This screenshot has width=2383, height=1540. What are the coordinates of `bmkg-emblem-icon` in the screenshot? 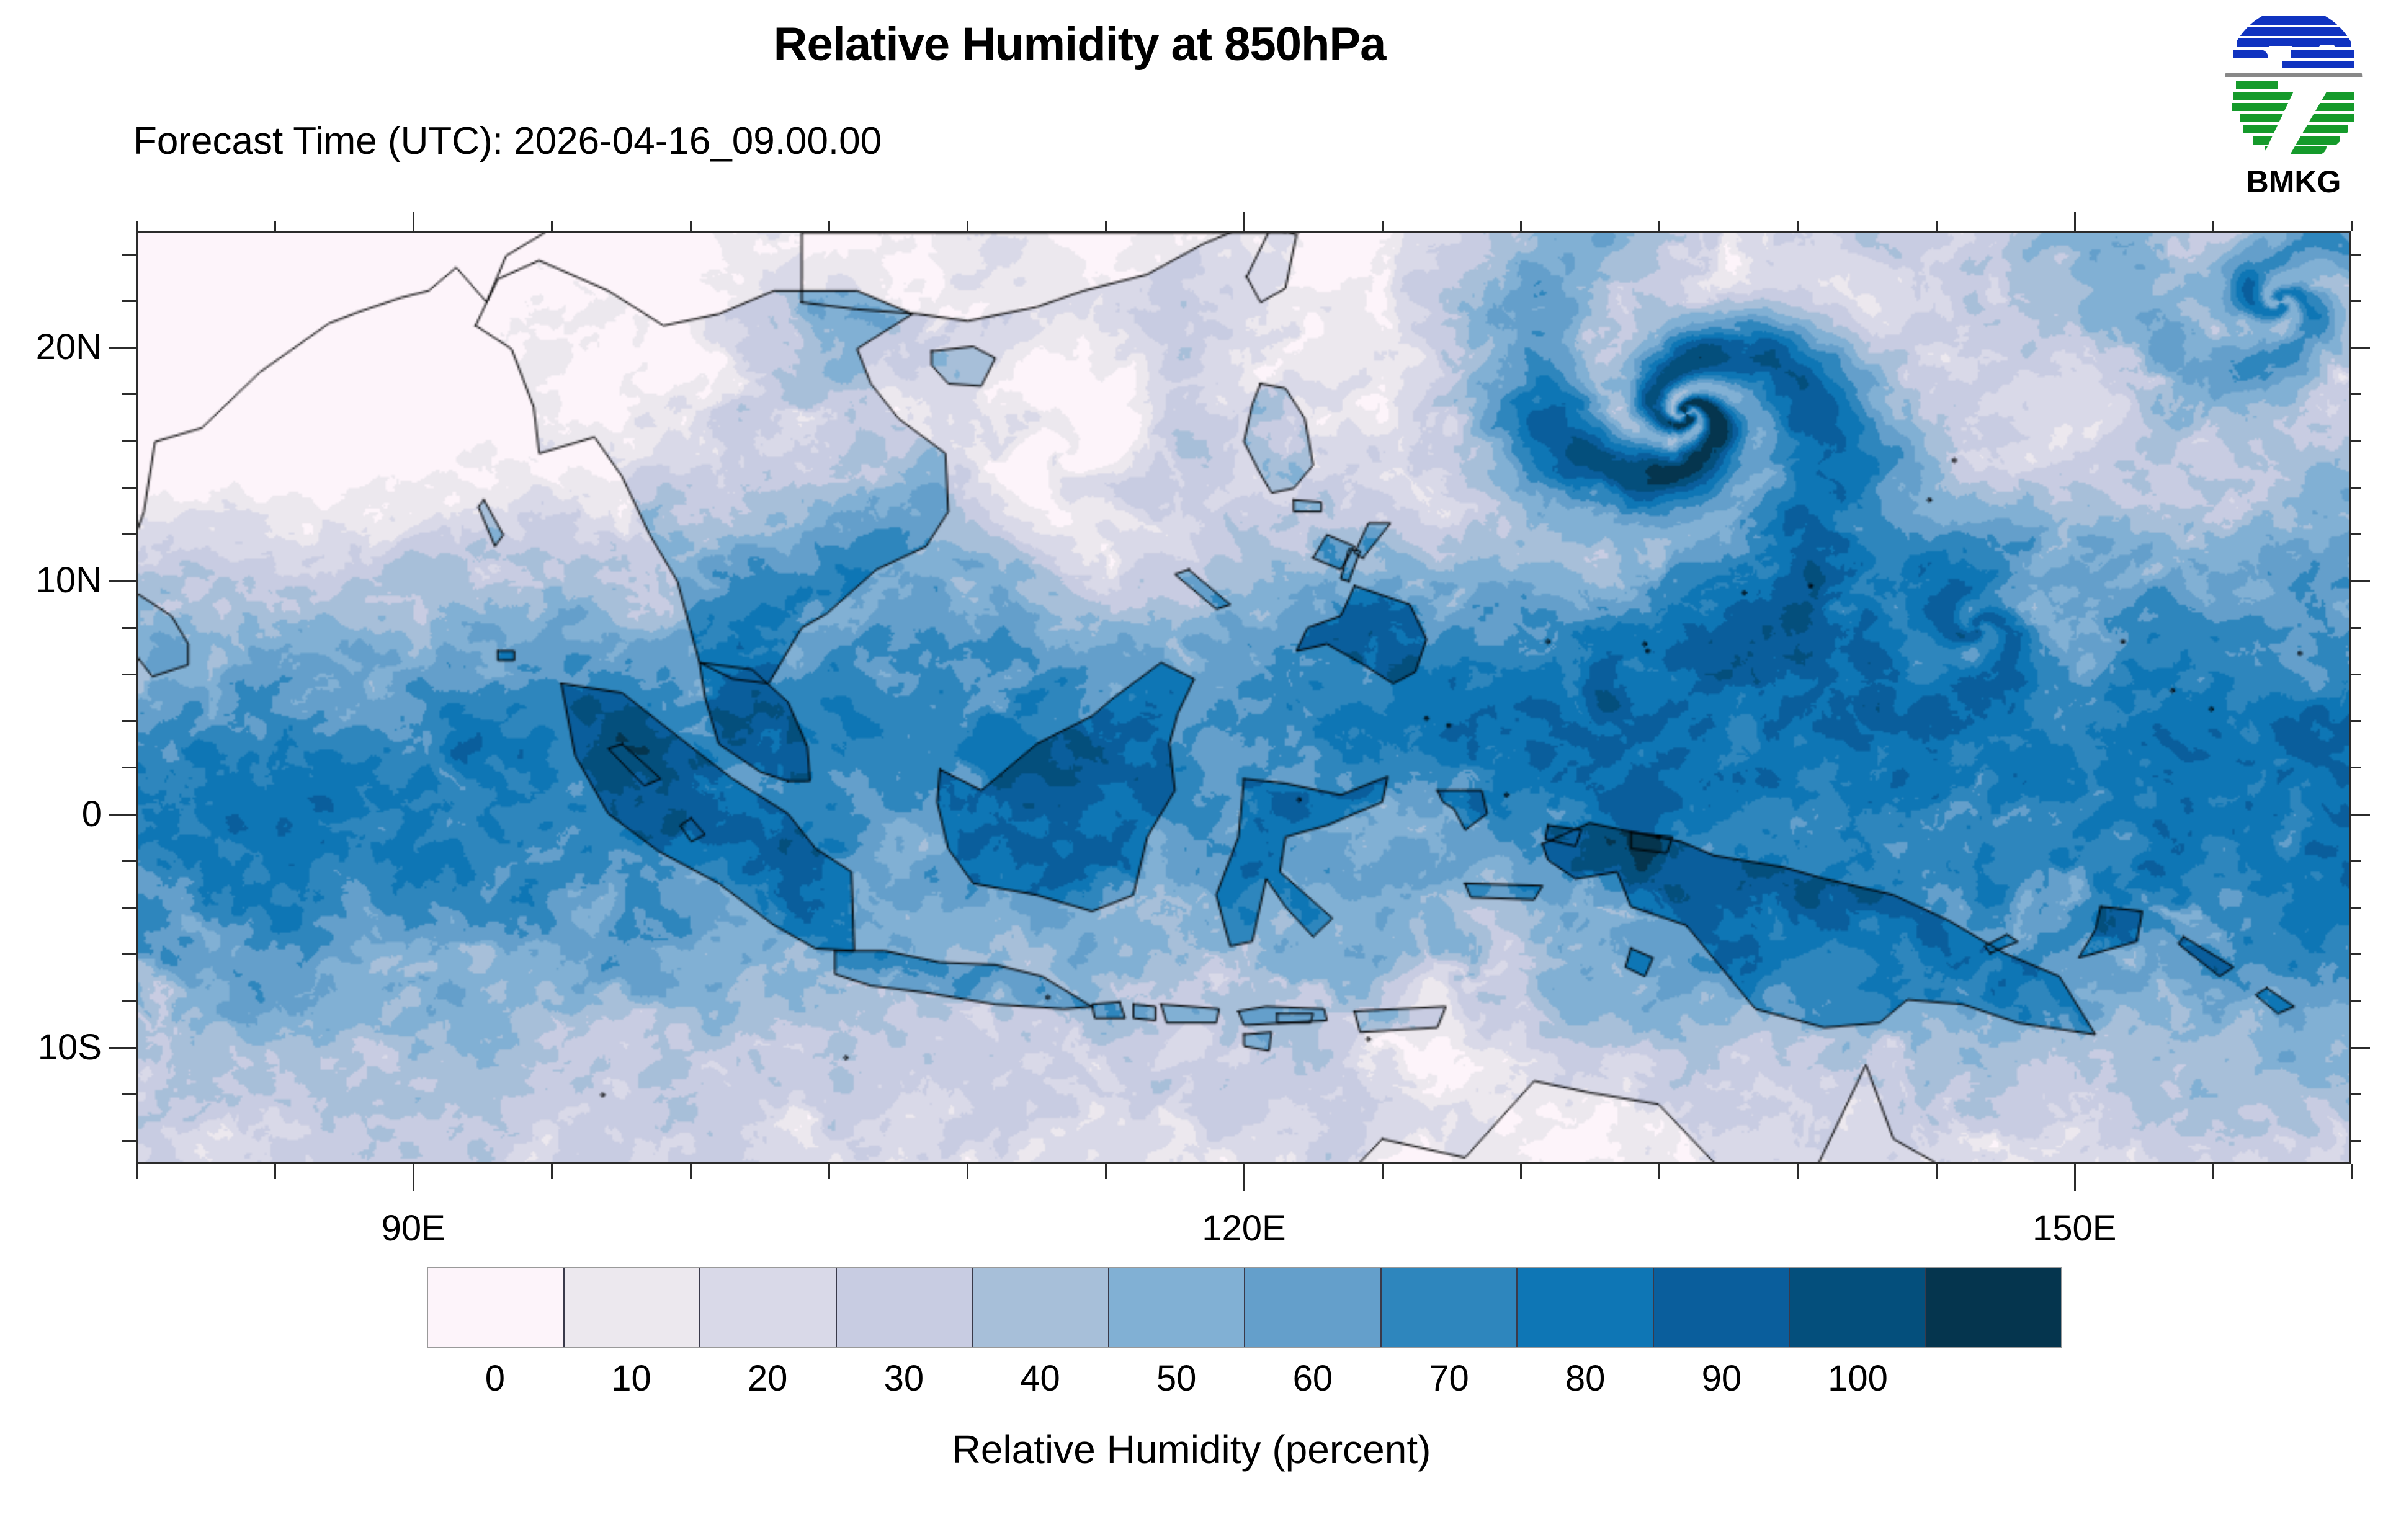 It's located at (2294, 84).